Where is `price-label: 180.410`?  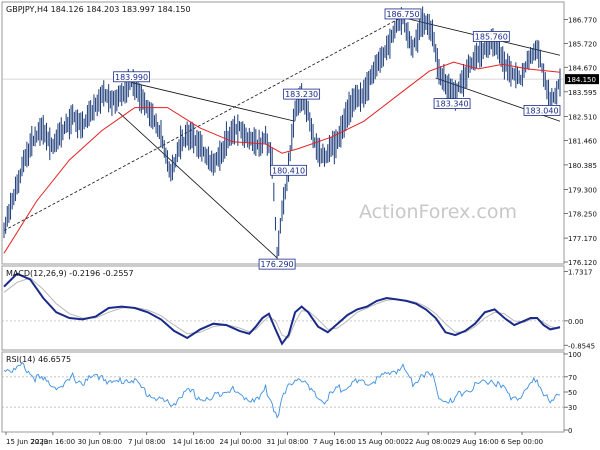 price-label: 180.410 is located at coordinates (288, 170).